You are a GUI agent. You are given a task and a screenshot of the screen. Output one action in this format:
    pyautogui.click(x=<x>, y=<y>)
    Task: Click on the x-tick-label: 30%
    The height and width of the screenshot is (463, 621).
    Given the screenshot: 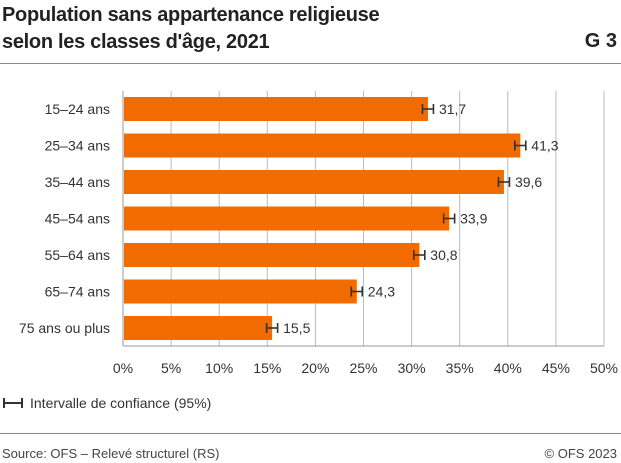 What is the action you would take?
    pyautogui.click(x=412, y=368)
    